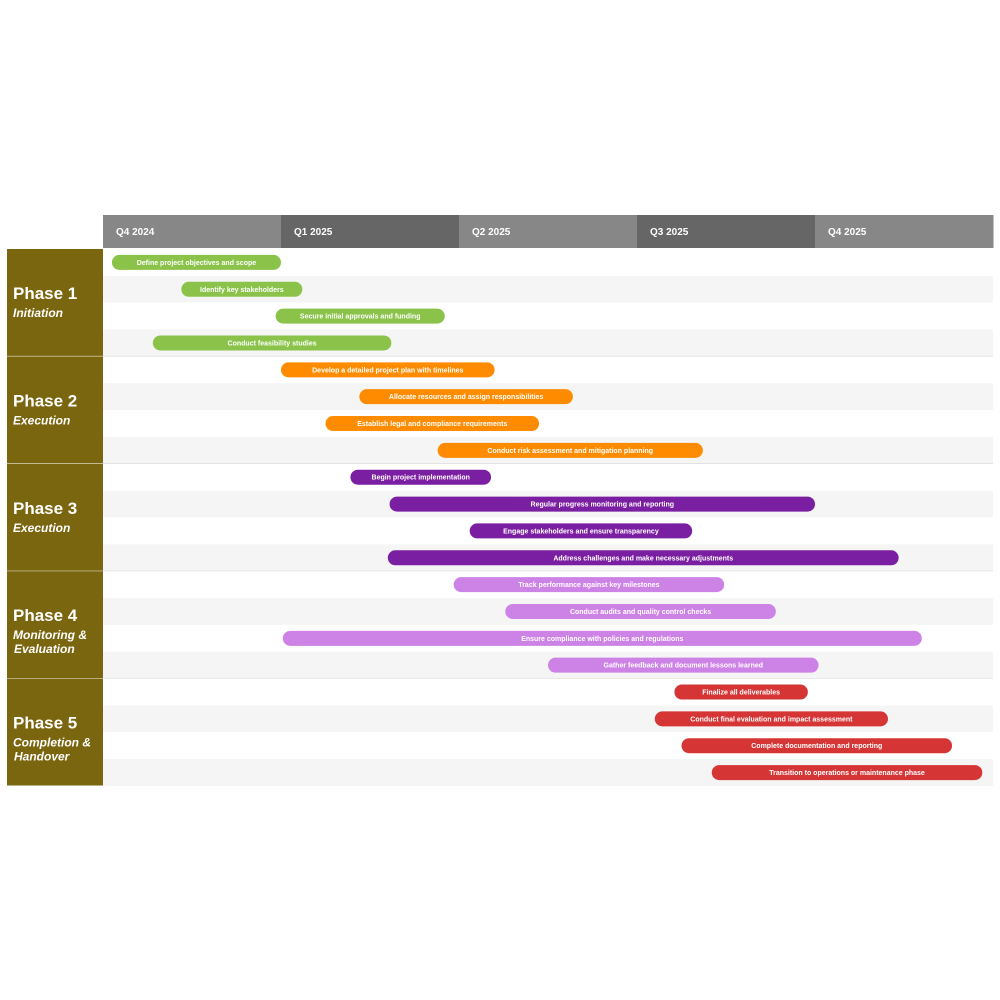 This screenshot has width=1000, height=1000. What do you see at coordinates (135, 232) in the screenshot?
I see `quarter-label: Q4 2024` at bounding box center [135, 232].